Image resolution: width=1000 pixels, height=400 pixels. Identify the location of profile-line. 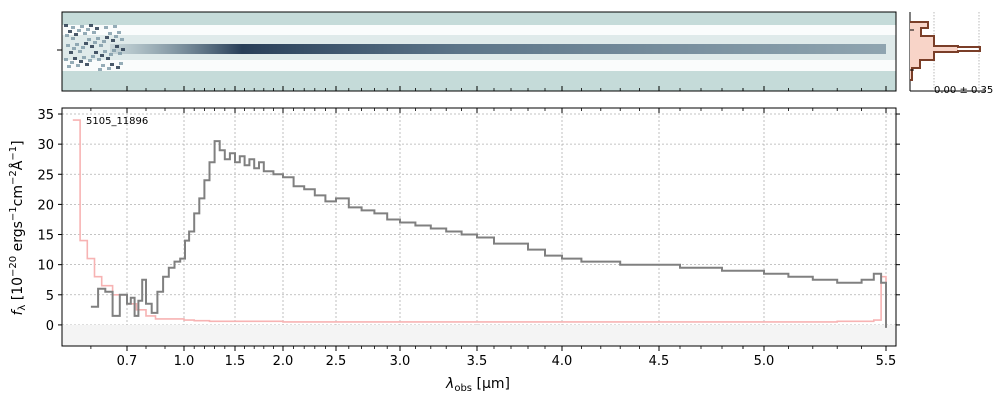
(945, 51).